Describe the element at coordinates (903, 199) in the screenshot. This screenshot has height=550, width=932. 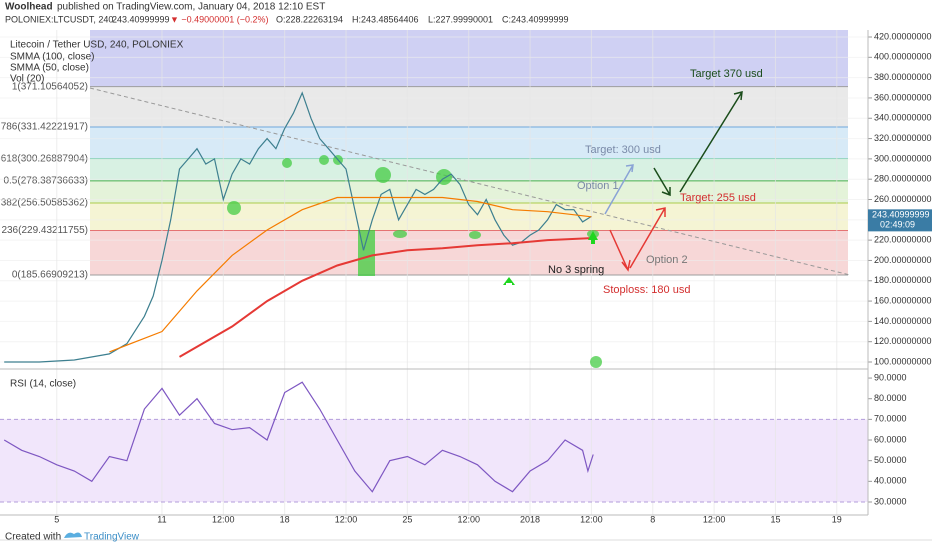
I see `y-tick-label: 260.00000000` at that location.